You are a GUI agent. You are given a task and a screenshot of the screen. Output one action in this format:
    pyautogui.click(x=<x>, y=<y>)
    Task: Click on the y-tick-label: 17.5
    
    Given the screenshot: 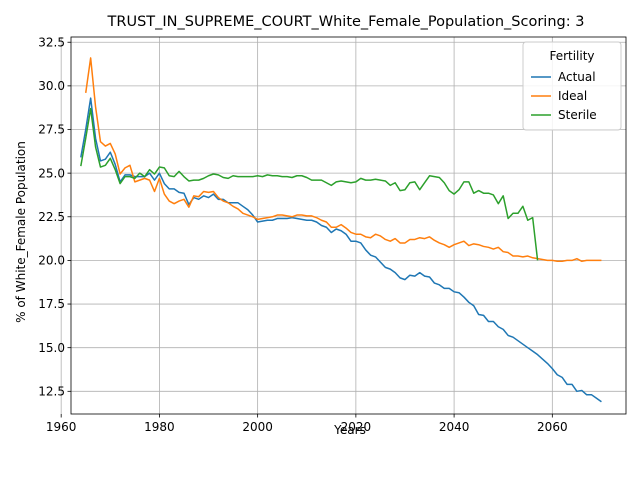 What is the action you would take?
    pyautogui.click(x=51, y=304)
    